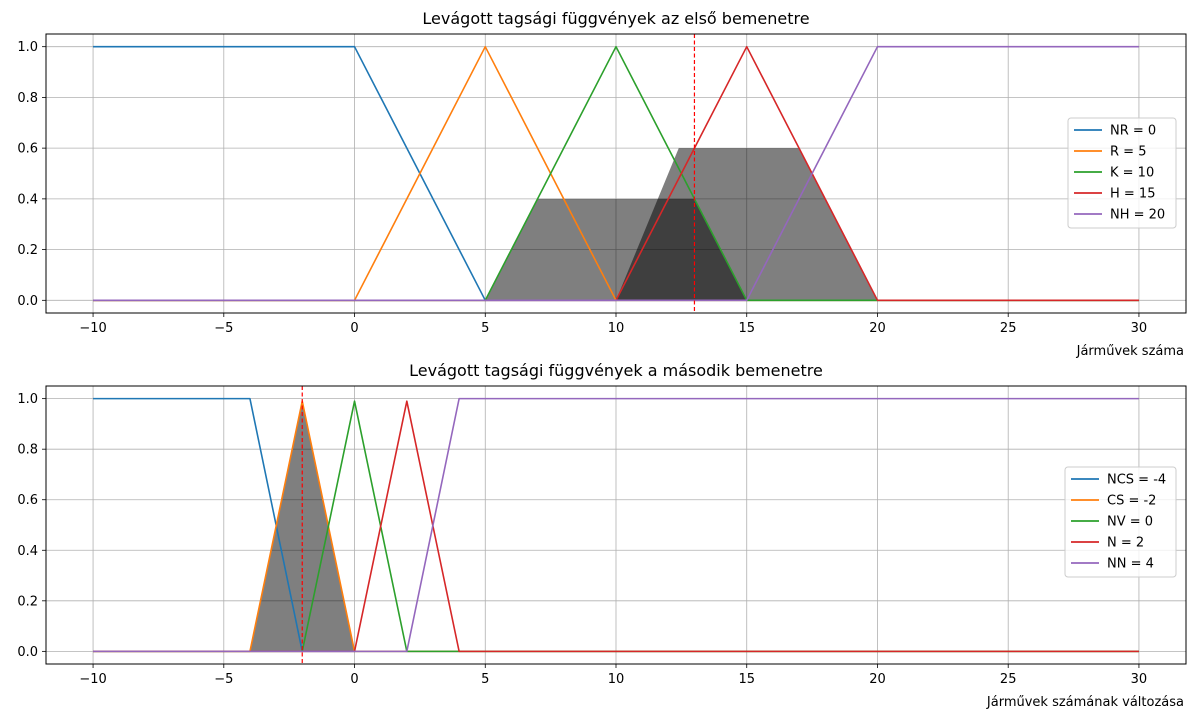 This screenshot has height=715, width=1200. I want to click on legend: NR = 0 R = 5 K = 10 H = 15 NH = 20, so click(1122, 173).